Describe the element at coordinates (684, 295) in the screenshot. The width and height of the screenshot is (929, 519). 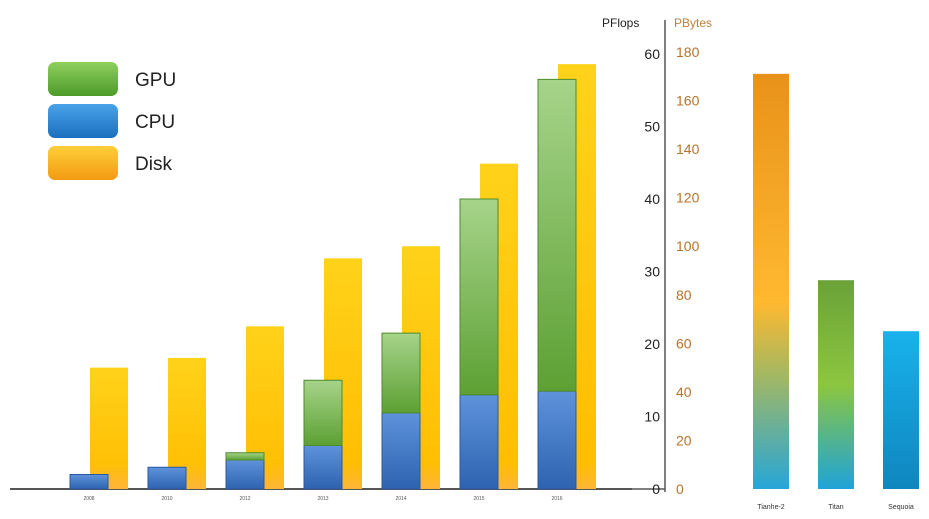
I see `y-right-tick-label: 80` at that location.